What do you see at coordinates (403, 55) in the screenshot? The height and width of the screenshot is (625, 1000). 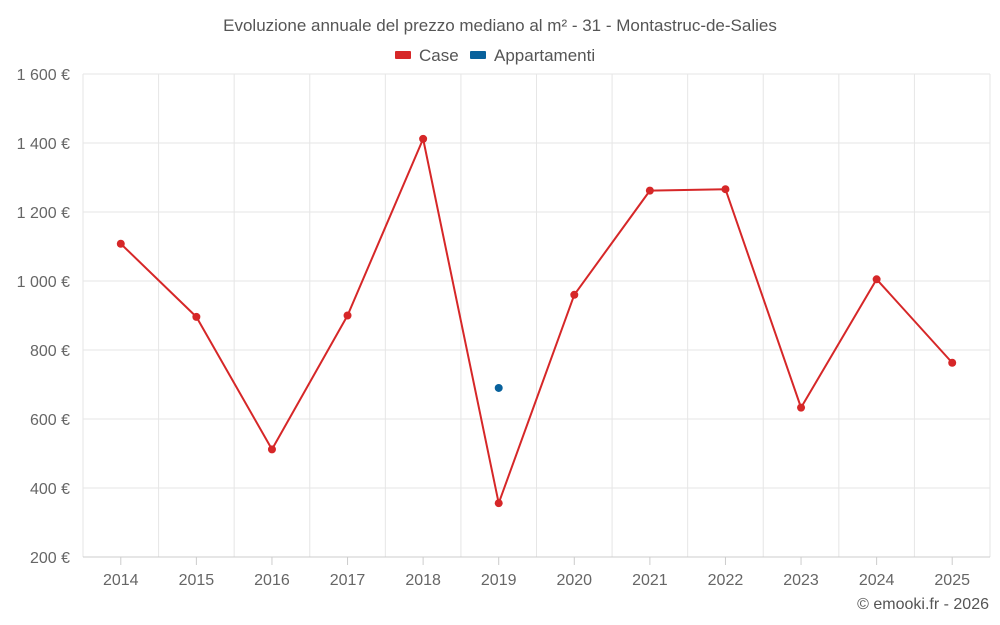 I see `legend-swatch-case` at bounding box center [403, 55].